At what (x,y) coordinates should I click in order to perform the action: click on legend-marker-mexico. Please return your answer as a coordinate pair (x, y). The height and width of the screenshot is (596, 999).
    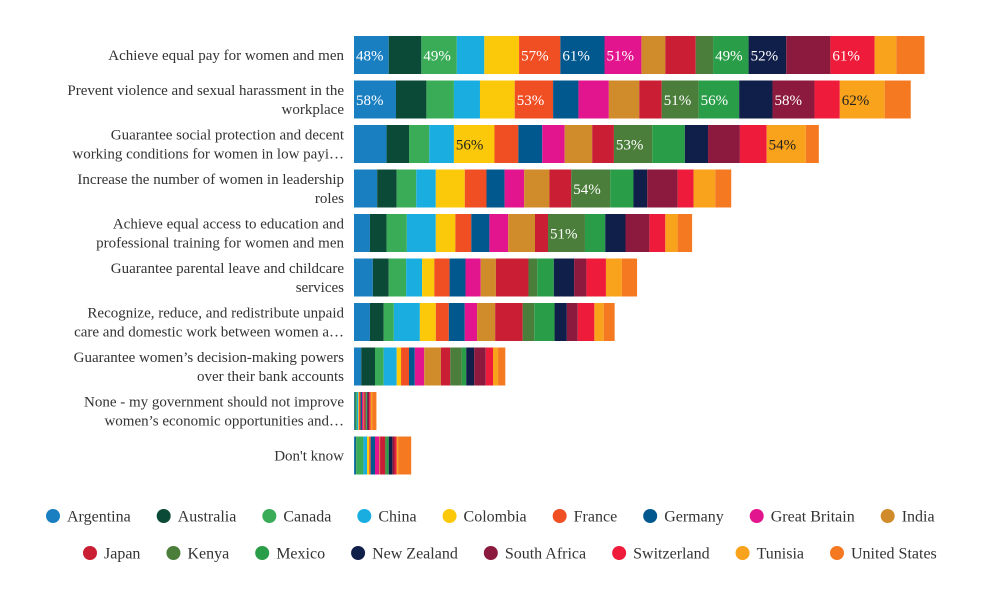
    Looking at the image, I should click on (262, 553).